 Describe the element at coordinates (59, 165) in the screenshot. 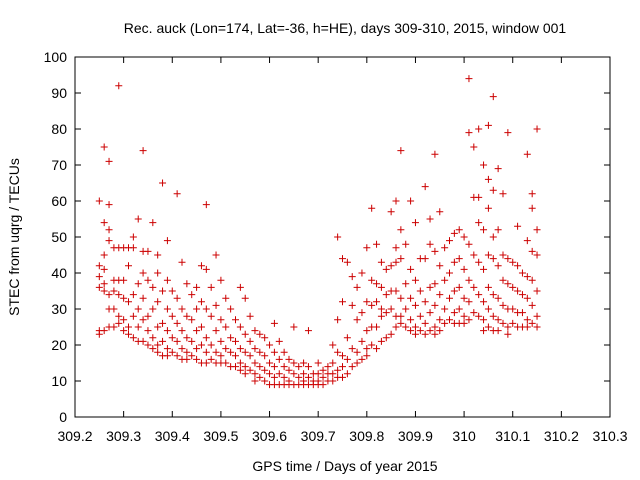

I see `y-tick-label: 70` at that location.